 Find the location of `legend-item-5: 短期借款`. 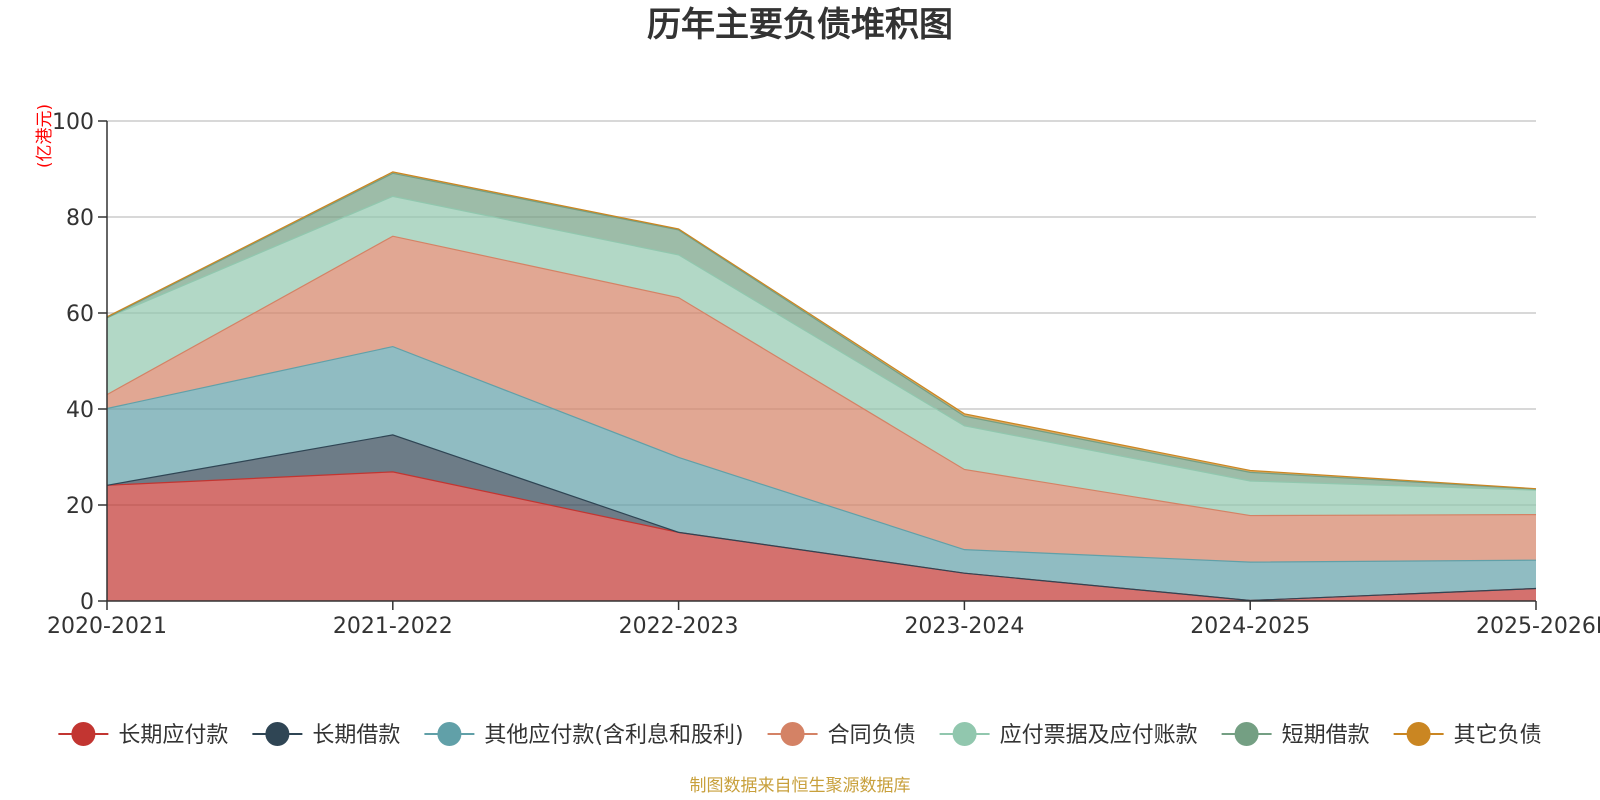

legend-item-5: 短期借款 is located at coordinates (1295, 735).